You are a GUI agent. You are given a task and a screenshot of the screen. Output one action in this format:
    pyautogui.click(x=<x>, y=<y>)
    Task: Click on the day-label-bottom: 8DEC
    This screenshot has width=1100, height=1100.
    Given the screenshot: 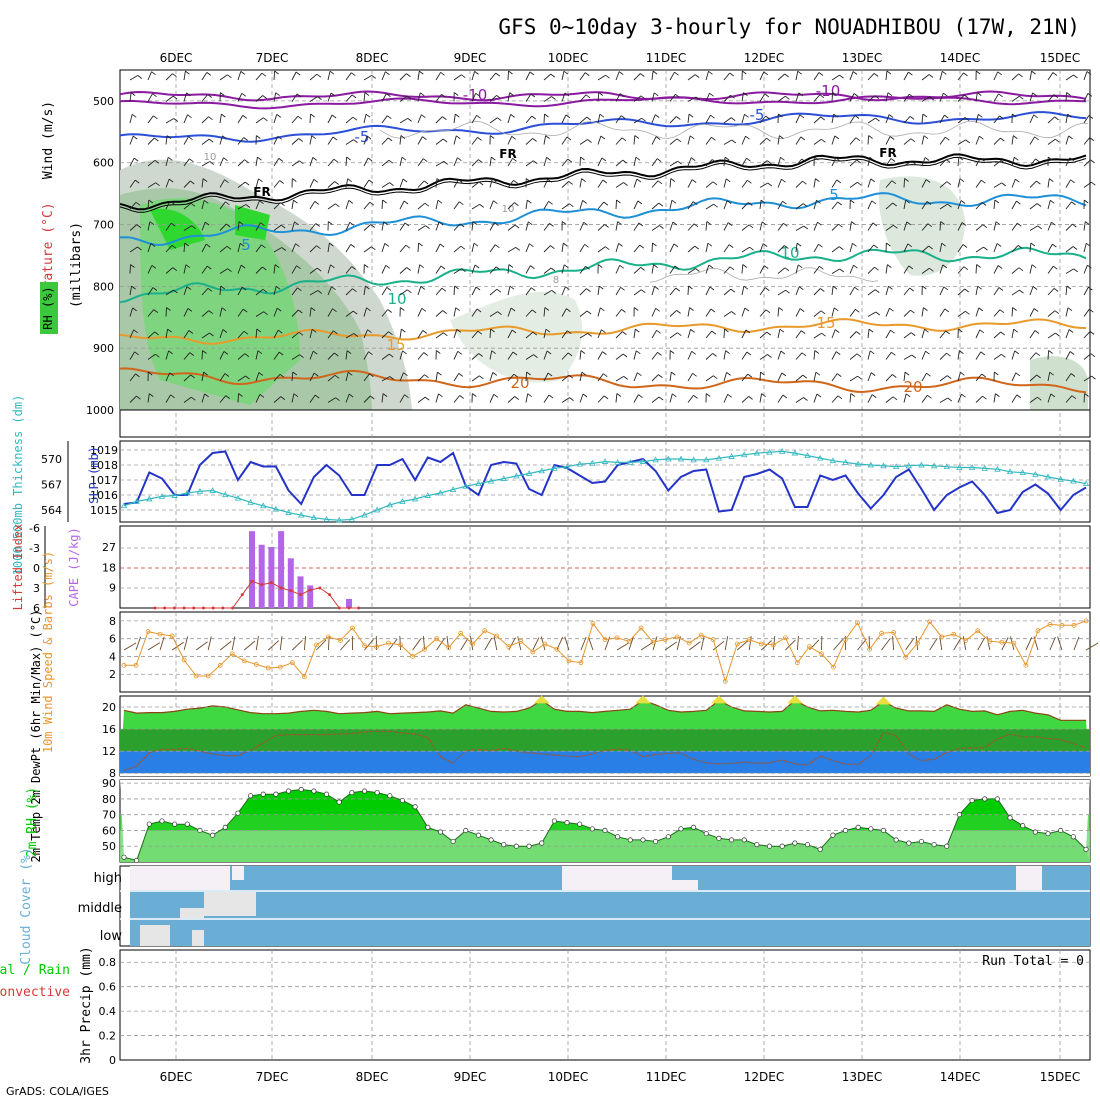 What is the action you would take?
    pyautogui.click(x=372, y=1077)
    